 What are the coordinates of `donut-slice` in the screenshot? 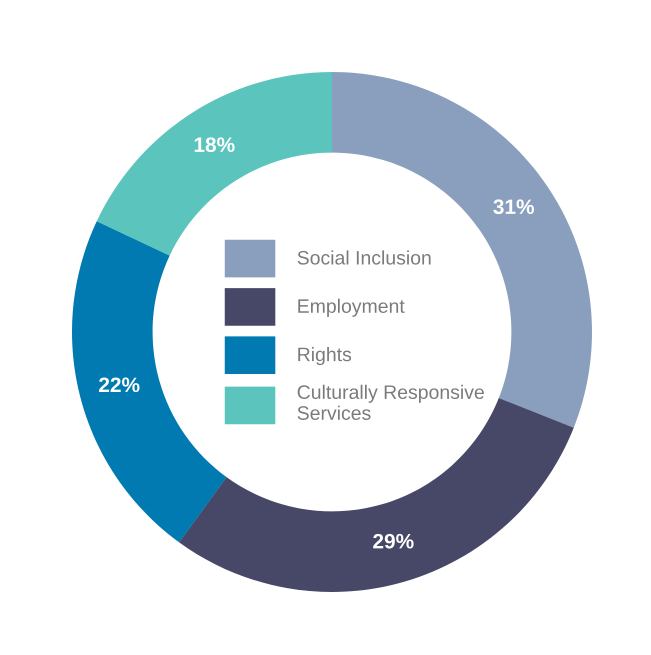 It's located at (149, 381).